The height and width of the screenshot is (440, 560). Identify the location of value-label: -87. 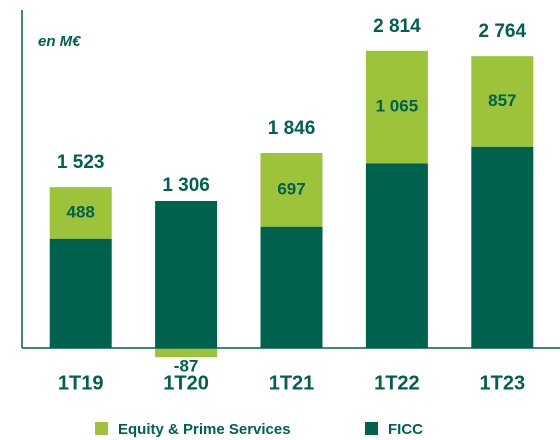
(186, 366).